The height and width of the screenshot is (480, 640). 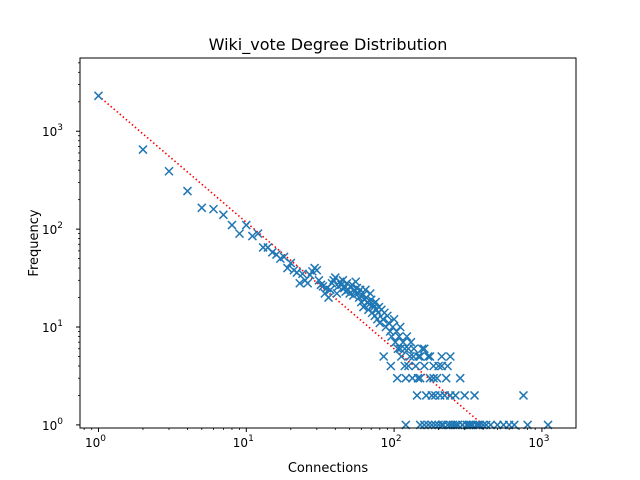 What do you see at coordinates (316, 439) in the screenshot?
I see `x-axis-ticks: 10⁰ 10¹ 10² 10³` at bounding box center [316, 439].